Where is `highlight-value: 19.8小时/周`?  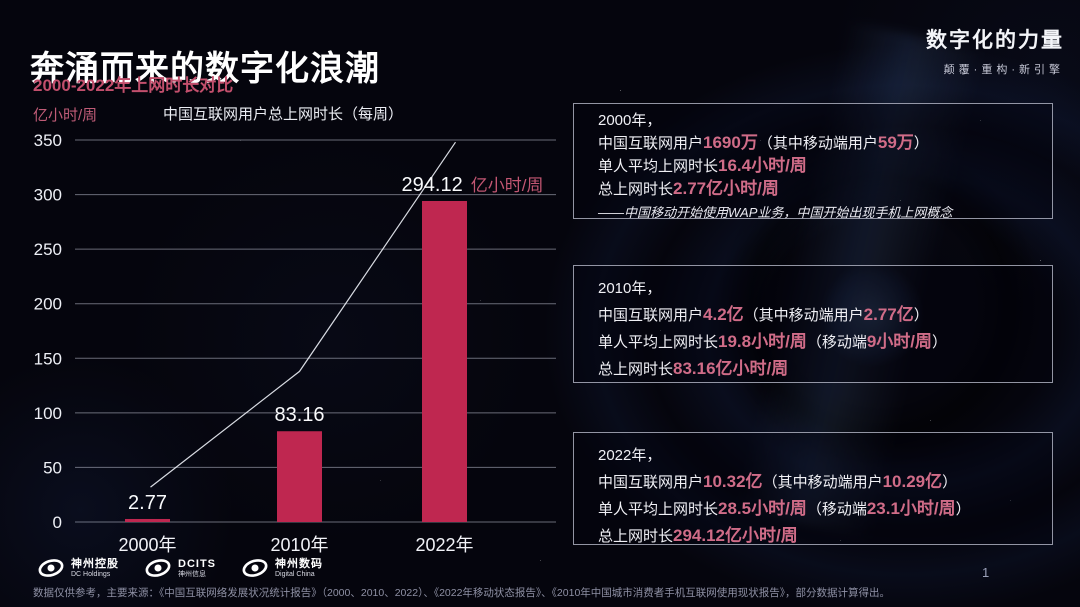
highlight-value: 19.8小时/周 is located at coordinates (762, 341).